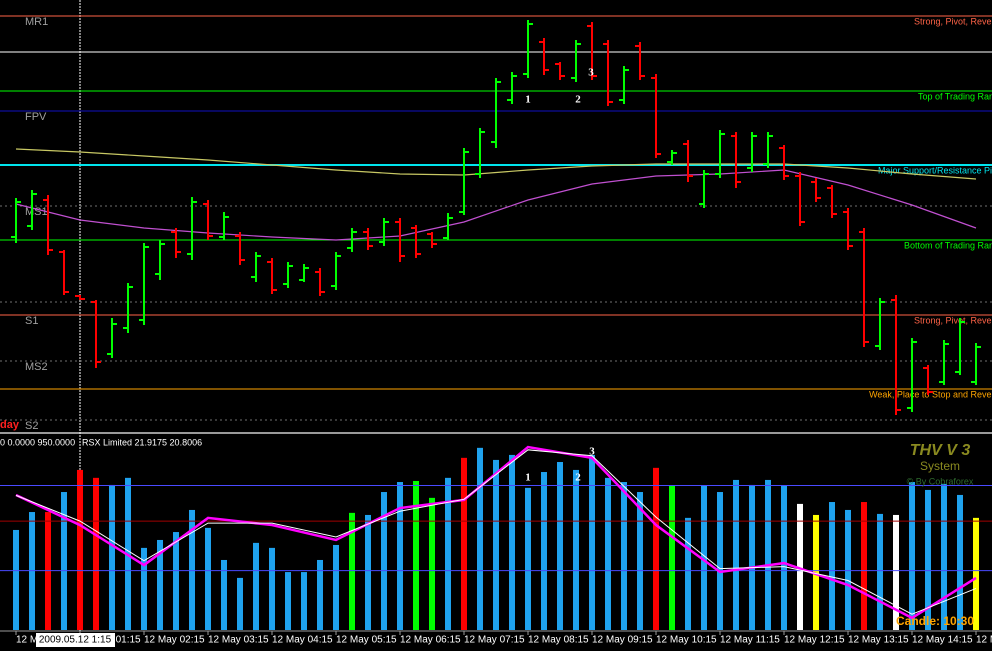  What do you see at coordinates (935, 170) in the screenshot?
I see `level-note: Major Support/Resistance Pivot` at bounding box center [935, 170].